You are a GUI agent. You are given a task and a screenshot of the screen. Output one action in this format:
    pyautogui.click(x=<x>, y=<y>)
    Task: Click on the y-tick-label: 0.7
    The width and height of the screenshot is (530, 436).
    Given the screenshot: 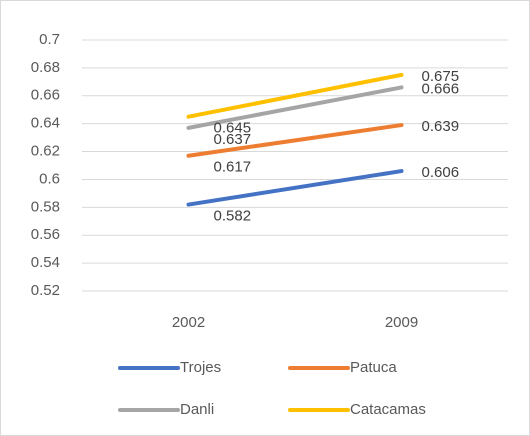 What is the action you would take?
    pyautogui.click(x=49, y=39)
    